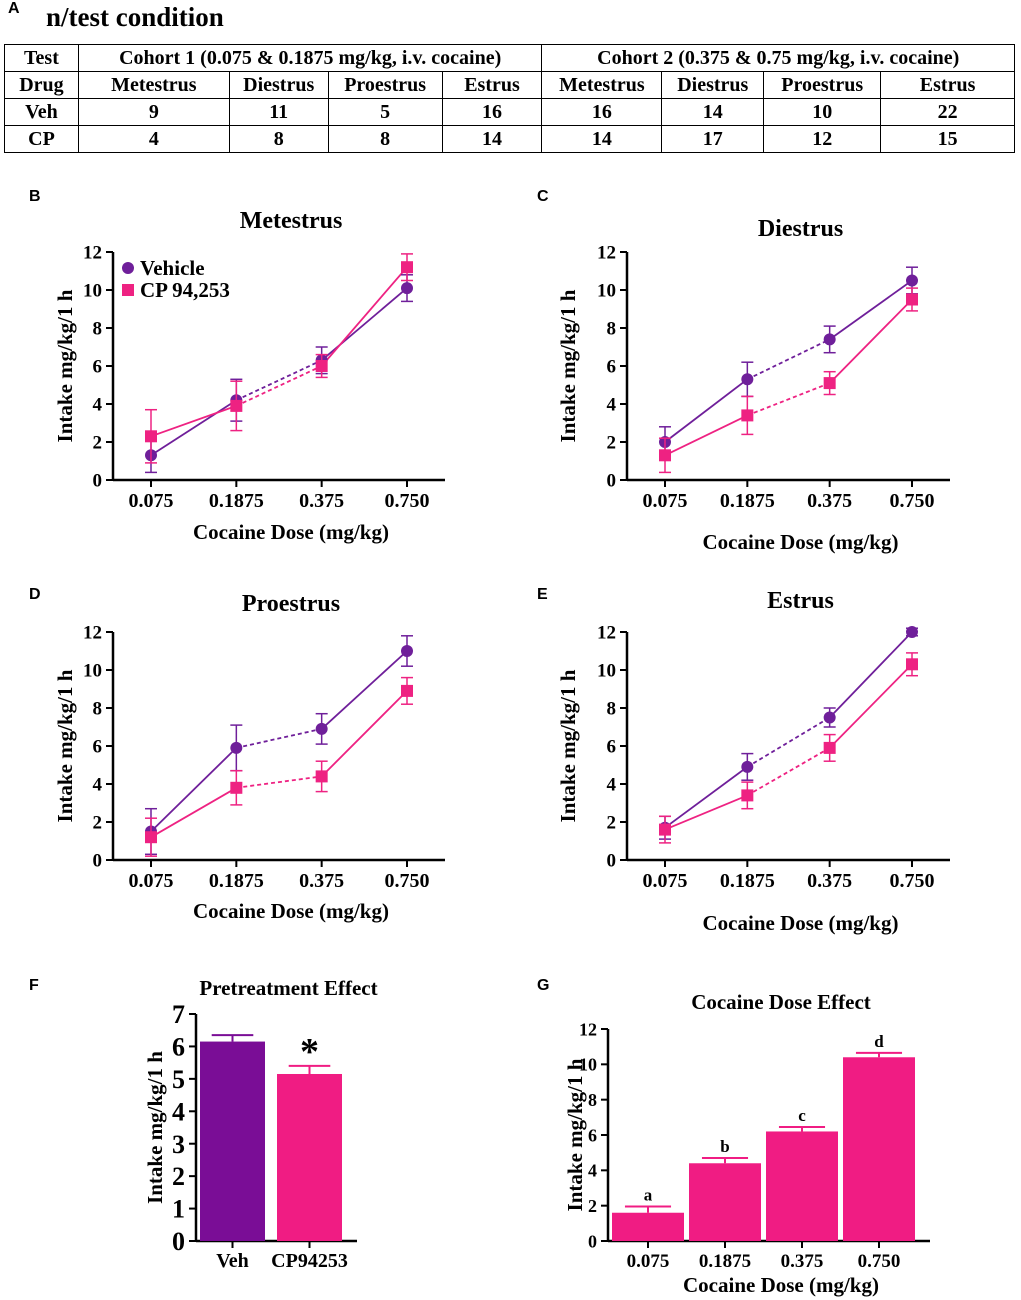 Image resolution: width=1021 pixels, height=1300 pixels. I want to click on table-cell: 10, so click(822, 112).